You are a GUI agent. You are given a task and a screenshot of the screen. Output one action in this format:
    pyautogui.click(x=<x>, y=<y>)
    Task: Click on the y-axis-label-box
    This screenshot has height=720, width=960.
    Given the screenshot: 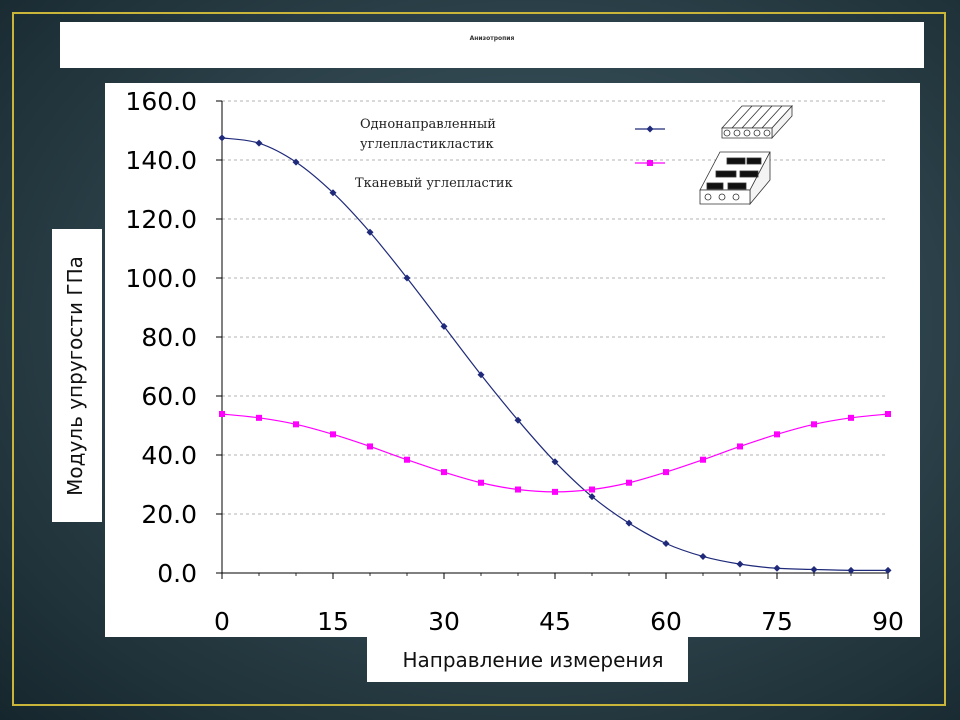 What is the action you would take?
    pyautogui.click(x=77, y=375)
    